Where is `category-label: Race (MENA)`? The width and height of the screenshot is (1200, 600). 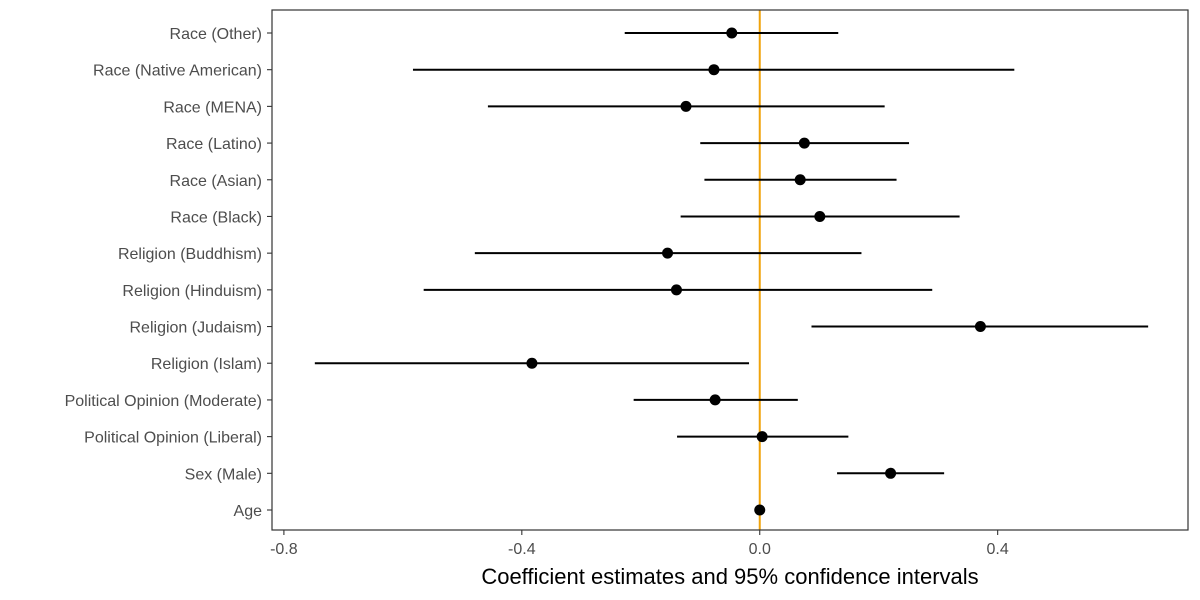 category-label: Race (MENA) is located at coordinates (212, 107).